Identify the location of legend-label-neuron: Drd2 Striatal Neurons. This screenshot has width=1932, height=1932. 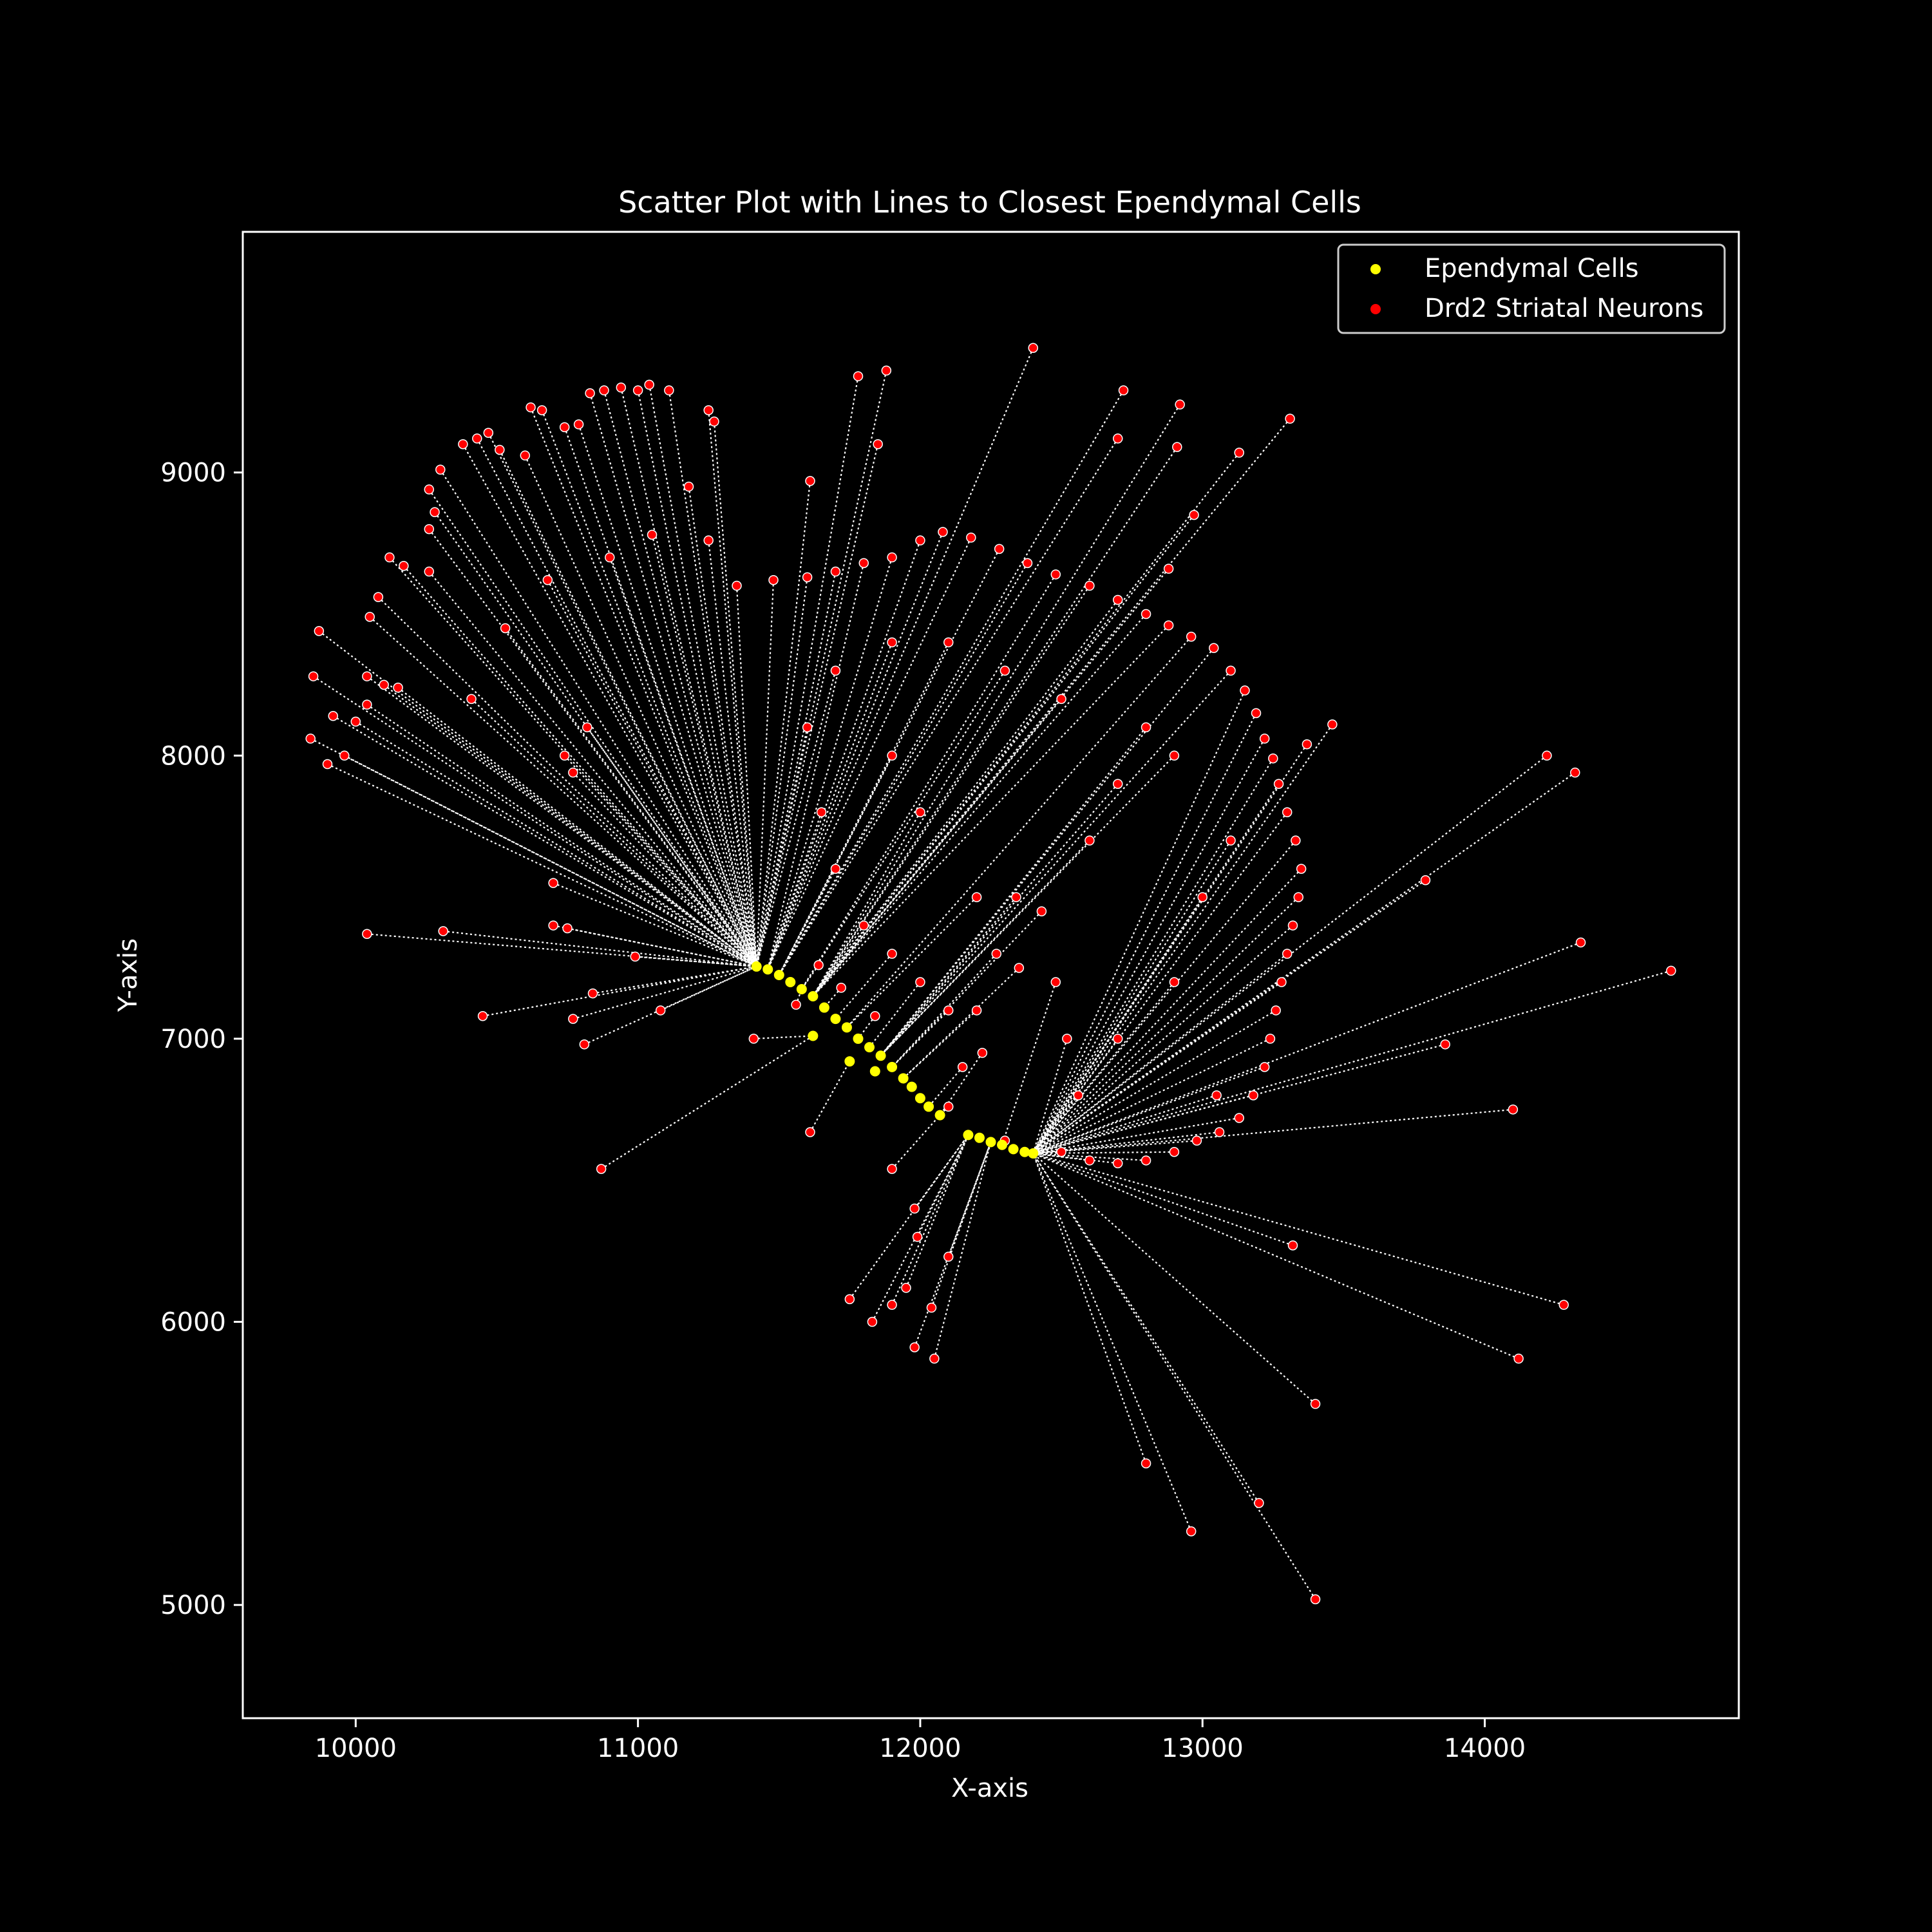
(1564, 309).